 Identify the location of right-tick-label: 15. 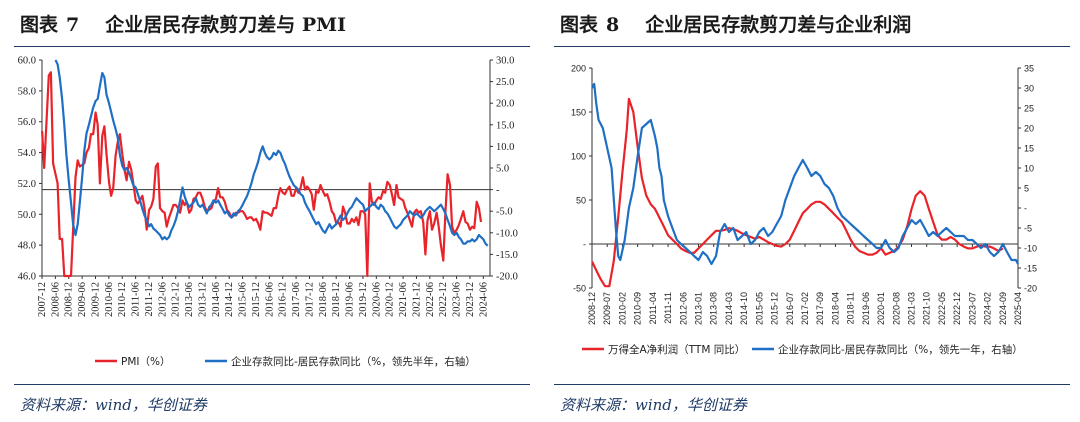
(1029, 149).